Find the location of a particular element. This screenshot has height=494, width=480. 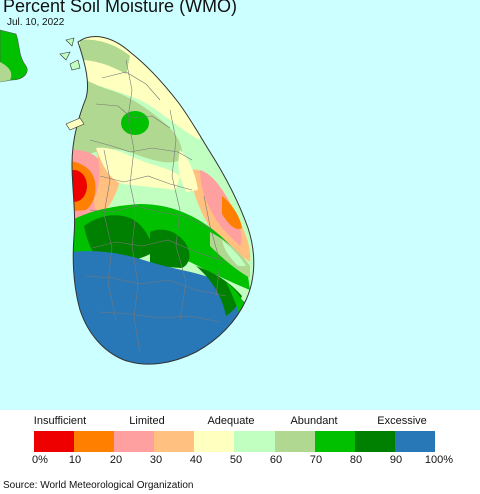

map-date: Jul. 10, 2022 is located at coordinates (36, 22).